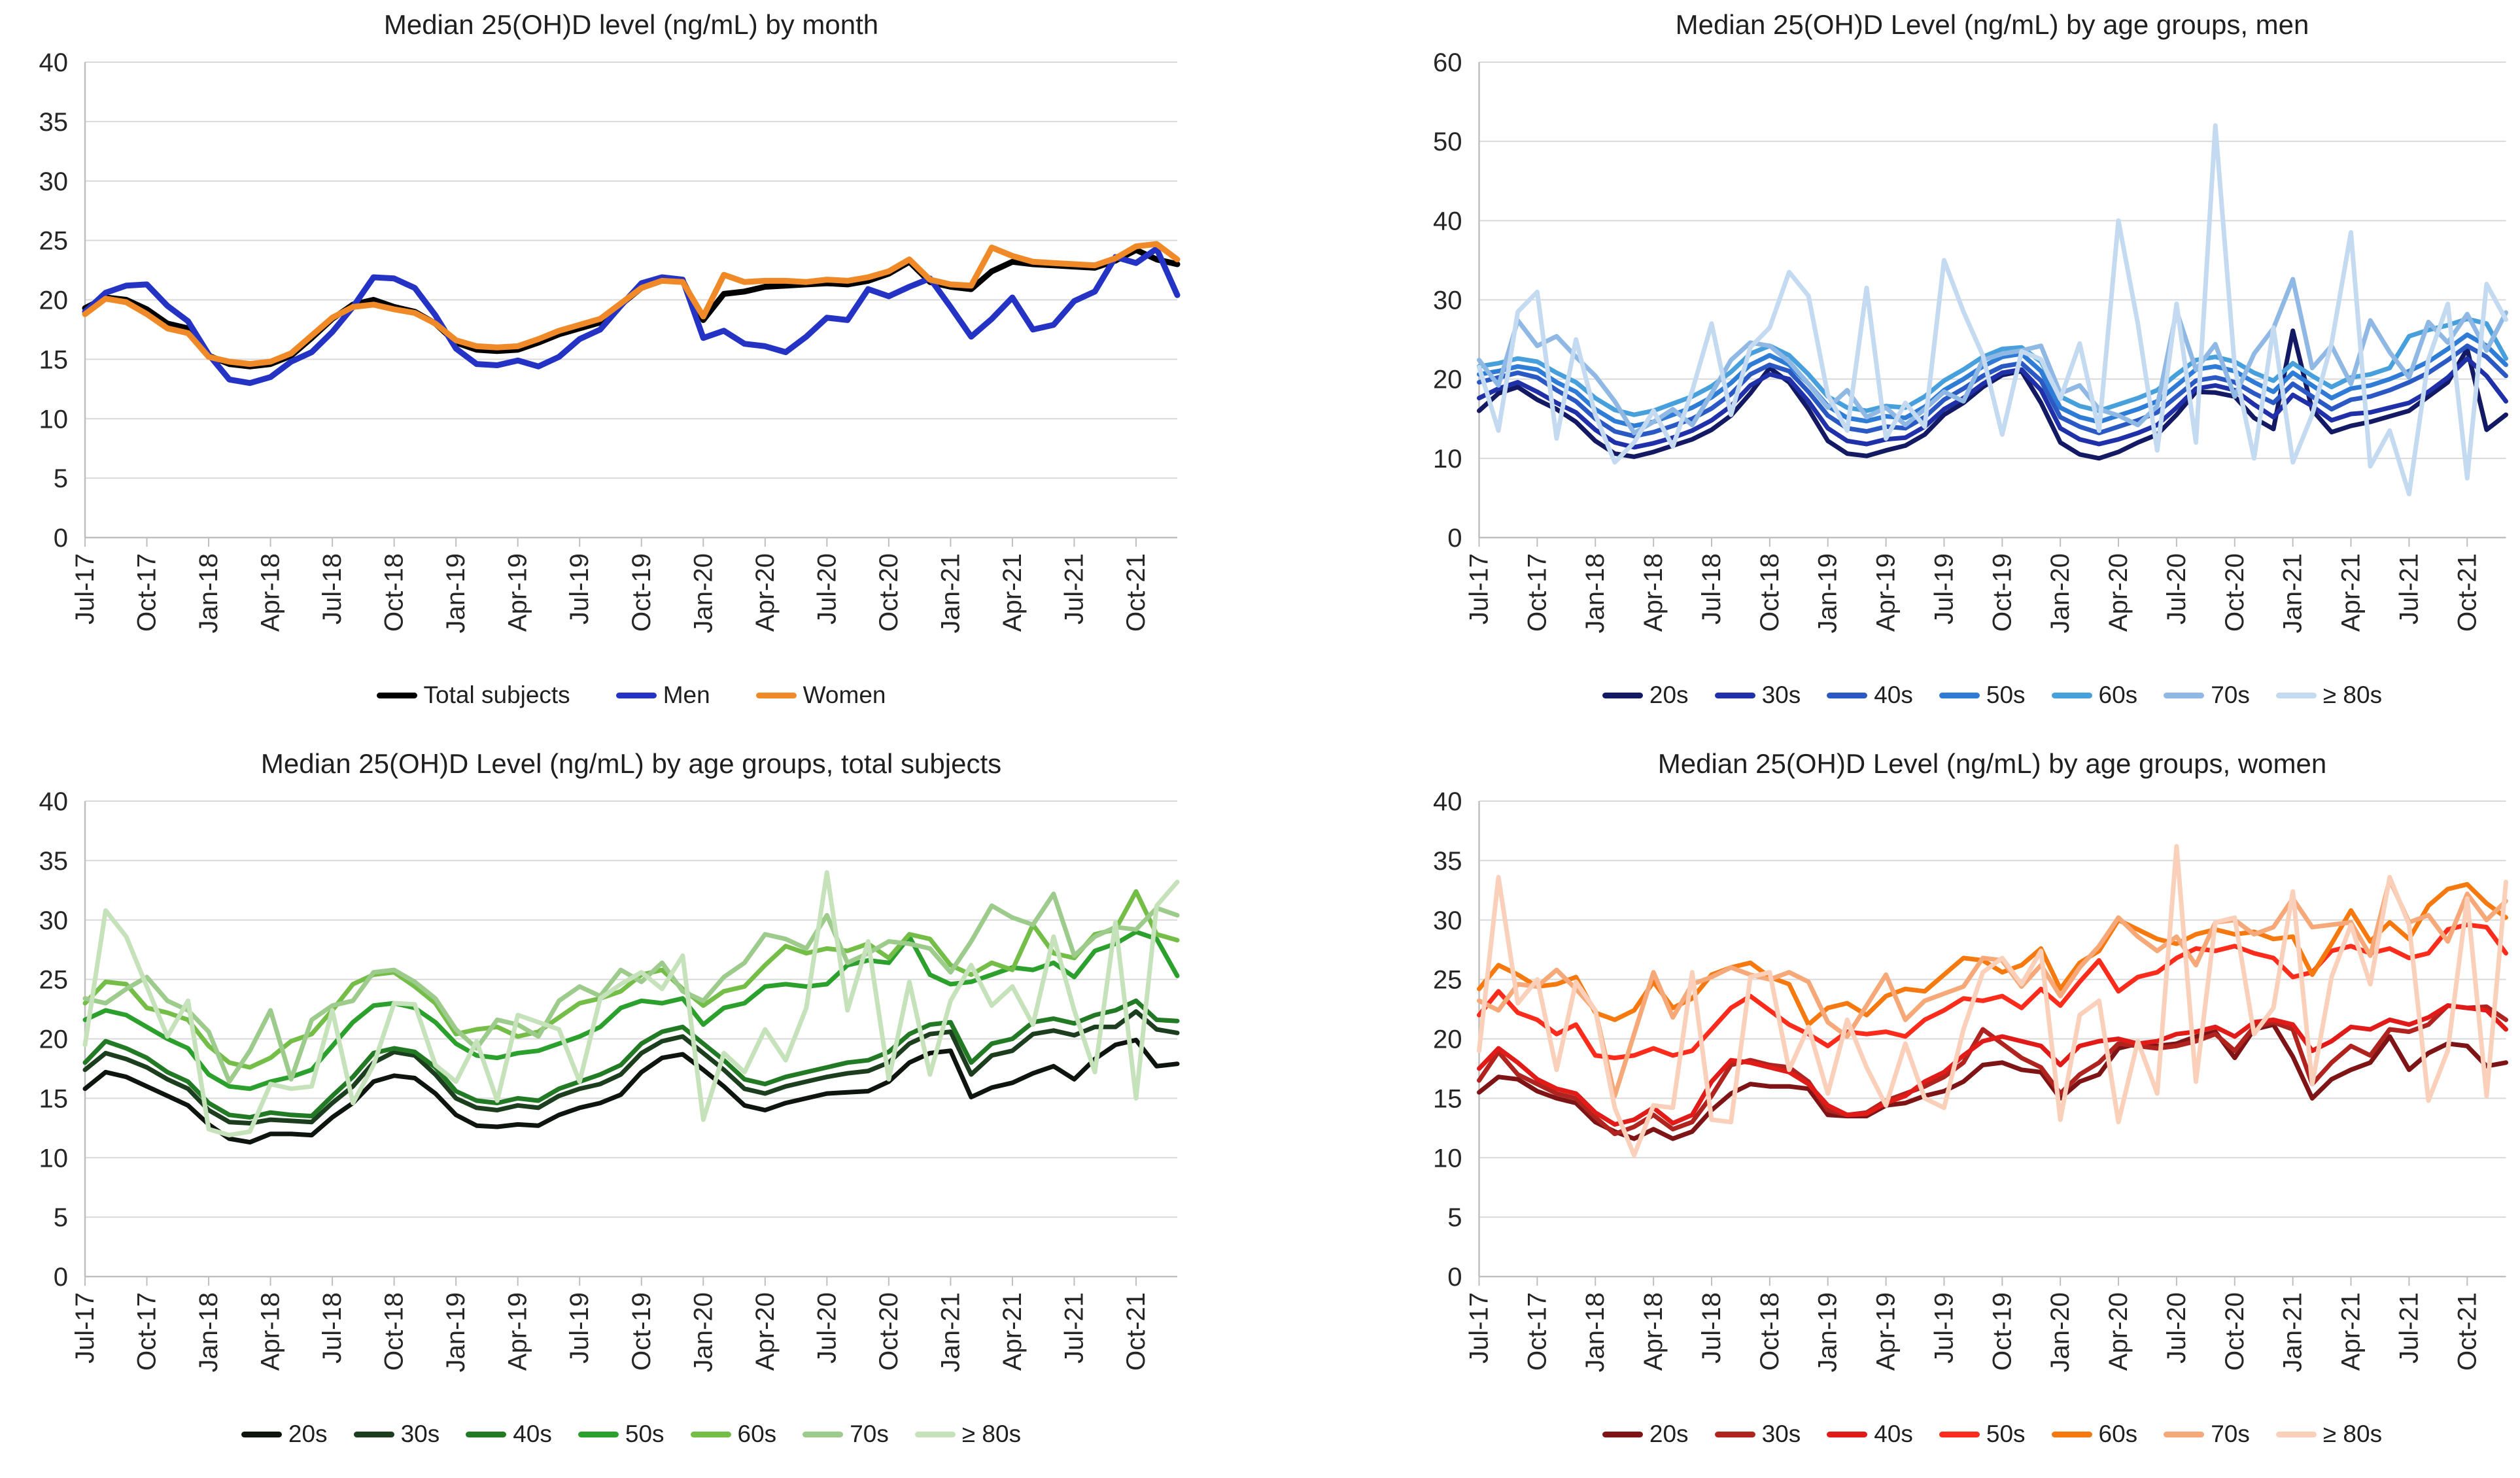  I want to click on legend-item-70s: 70s, so click(846, 1434).